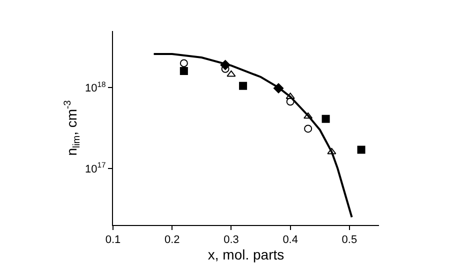  I want to click on x-tick-label: 0.4, so click(290, 240).